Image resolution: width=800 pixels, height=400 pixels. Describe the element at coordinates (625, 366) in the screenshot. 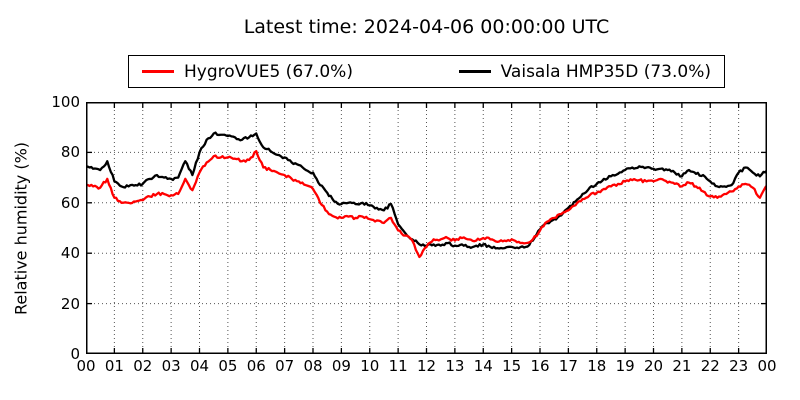

I see `x-tick-label: 19` at that location.